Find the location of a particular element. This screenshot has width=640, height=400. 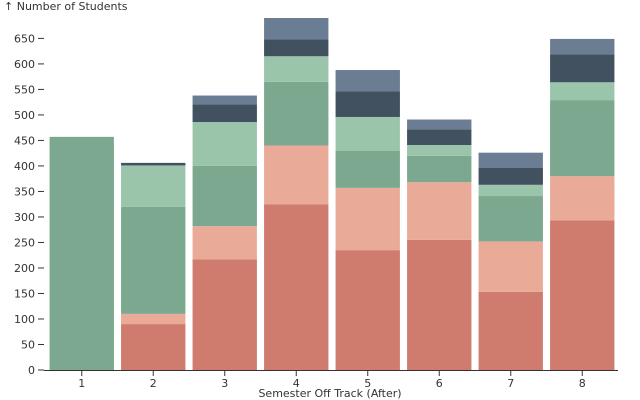

y-tick-label: 150 is located at coordinates (24, 293).